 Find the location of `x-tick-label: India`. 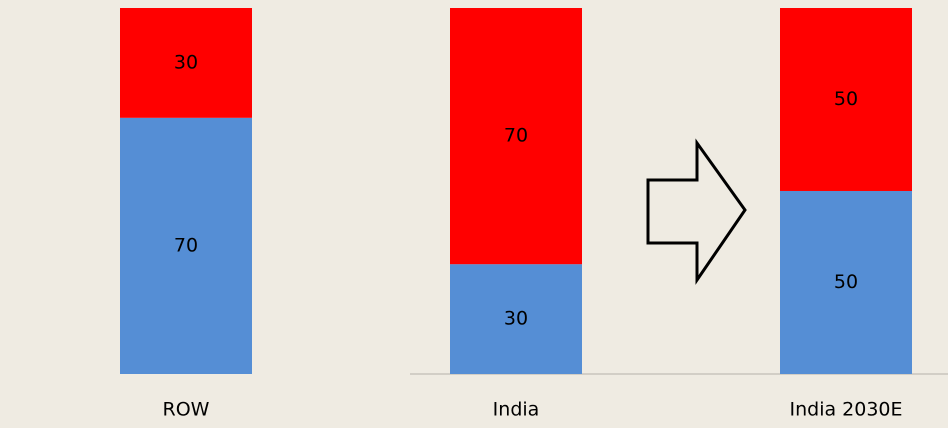

x-tick-label: India is located at coordinates (516, 410).